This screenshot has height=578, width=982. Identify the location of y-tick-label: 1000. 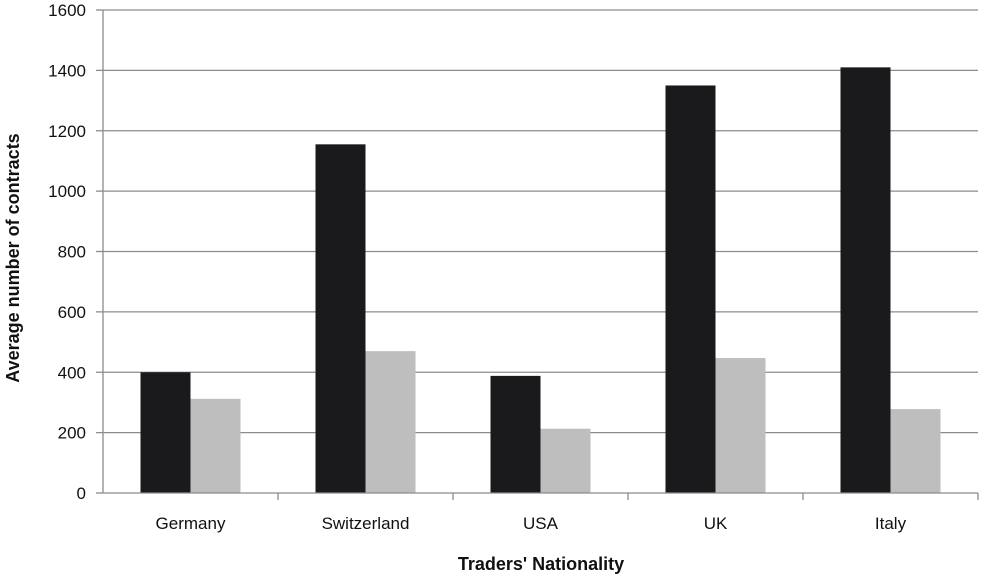
(67, 191).